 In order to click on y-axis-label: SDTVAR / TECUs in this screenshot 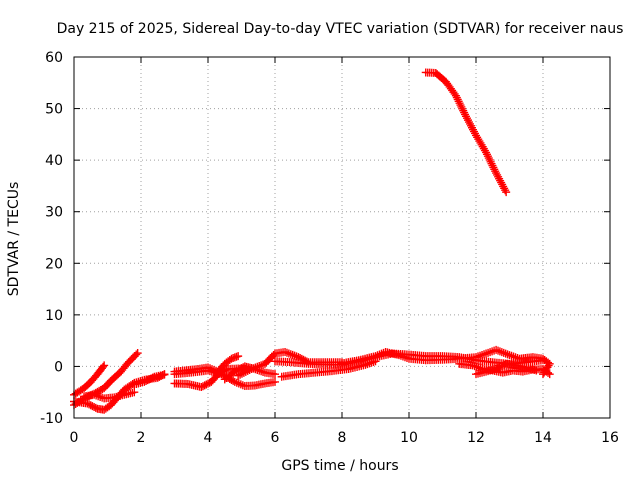, I will do `click(14, 239)`.